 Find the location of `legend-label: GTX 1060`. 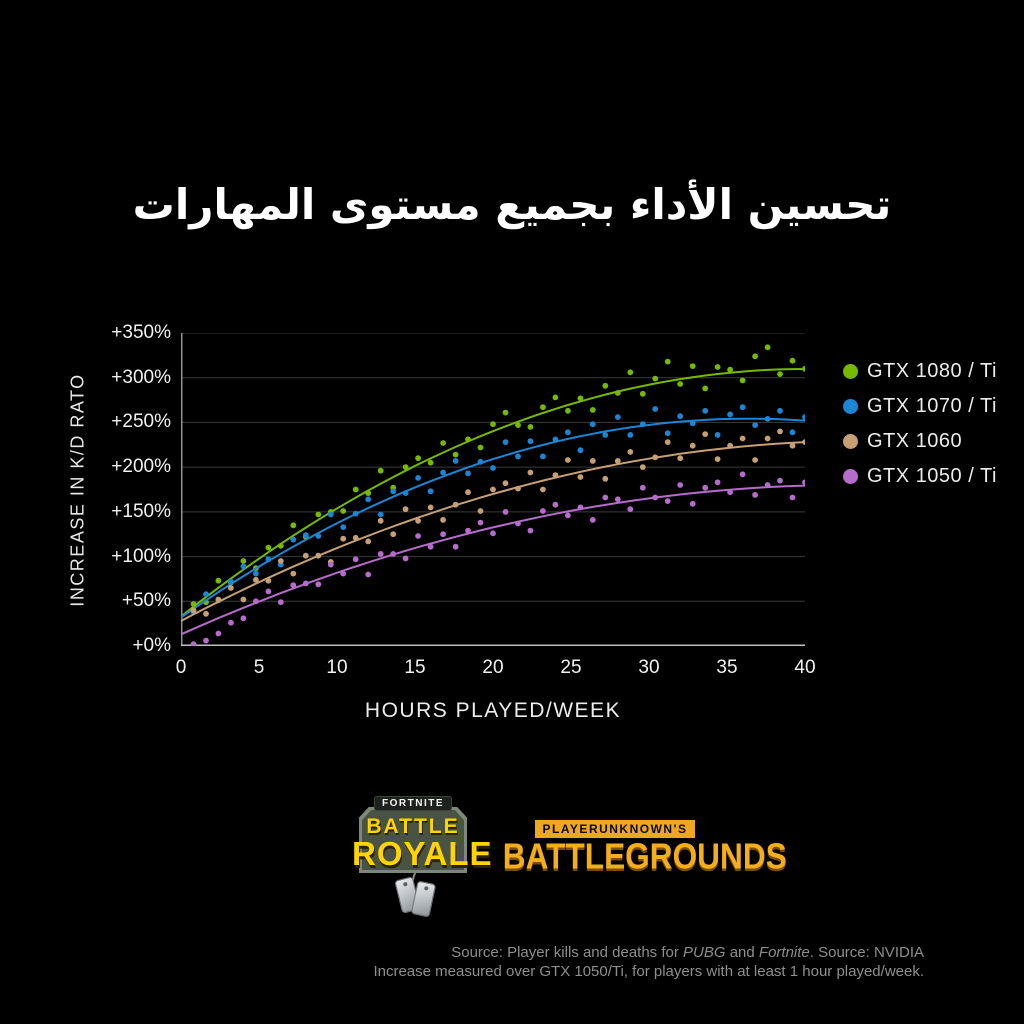

legend-label: GTX 1060 is located at coordinates (915, 440).